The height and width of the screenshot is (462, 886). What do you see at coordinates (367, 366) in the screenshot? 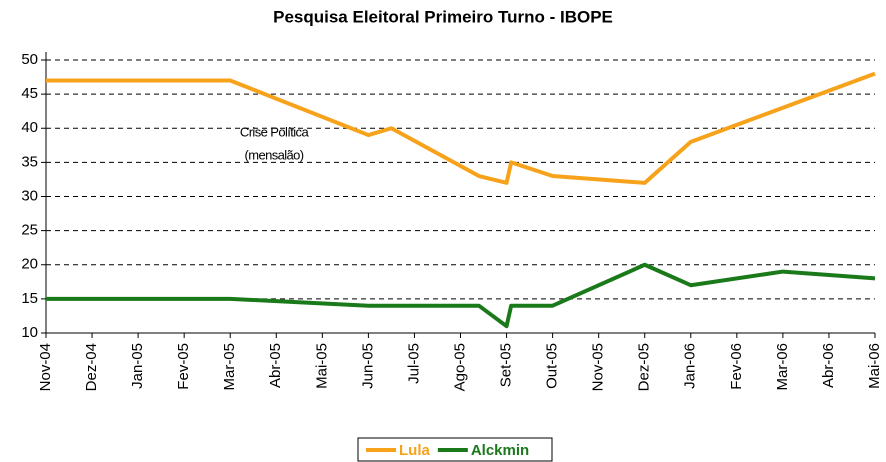
I see `x-tick-label: Jun-05` at bounding box center [367, 366].